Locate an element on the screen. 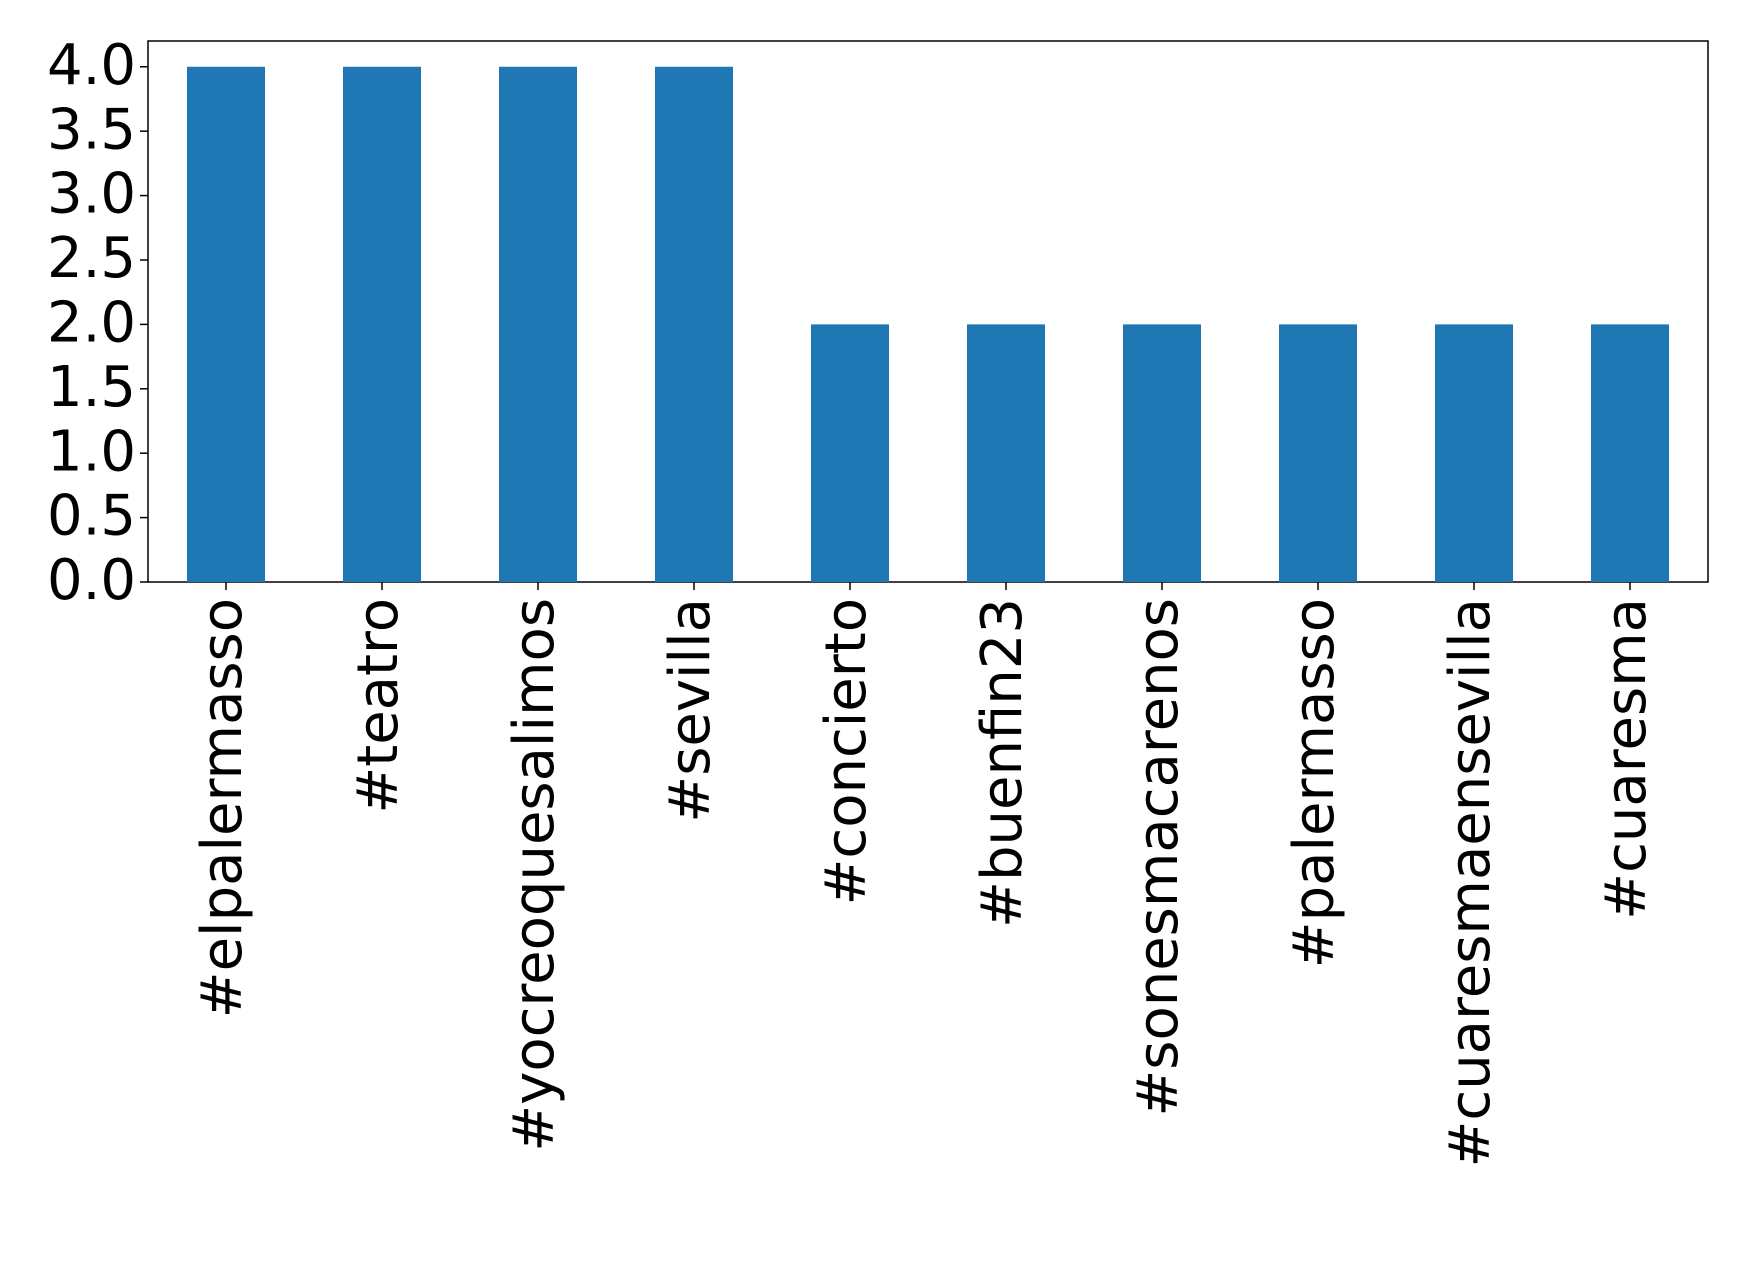  x-tick-label: #sonesmacarenos is located at coordinates (1158, 857).